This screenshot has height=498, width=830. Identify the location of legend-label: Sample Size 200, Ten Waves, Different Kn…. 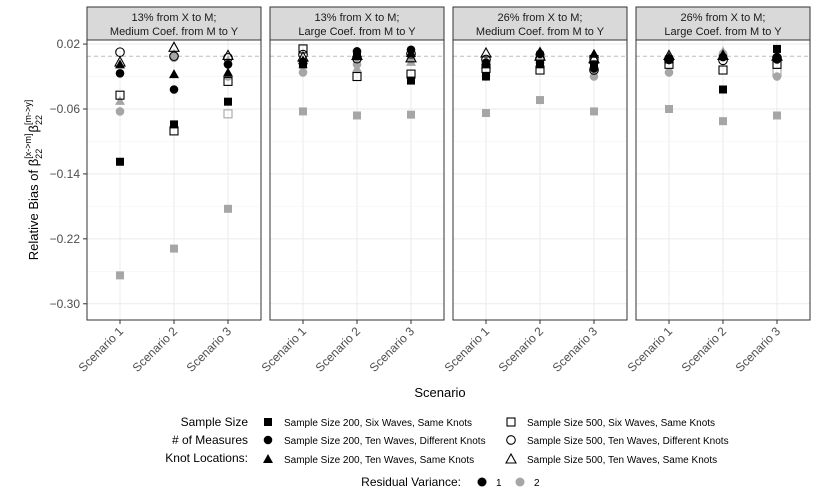
(385, 441).